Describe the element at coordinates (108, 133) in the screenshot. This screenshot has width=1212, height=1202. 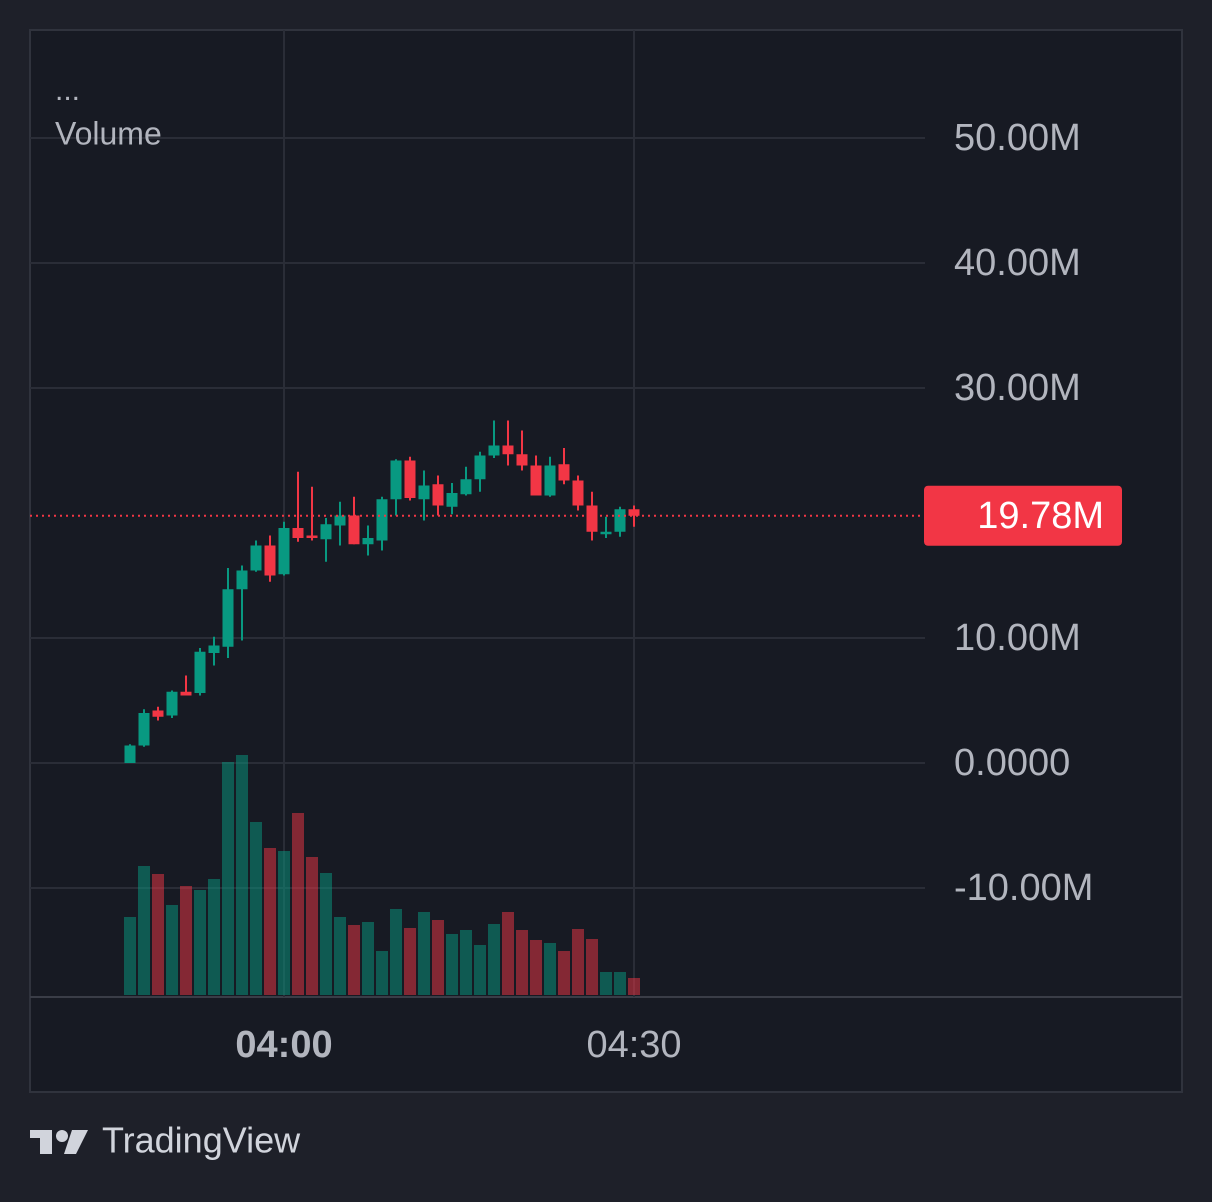
I see `volume-legend: Volume` at that location.